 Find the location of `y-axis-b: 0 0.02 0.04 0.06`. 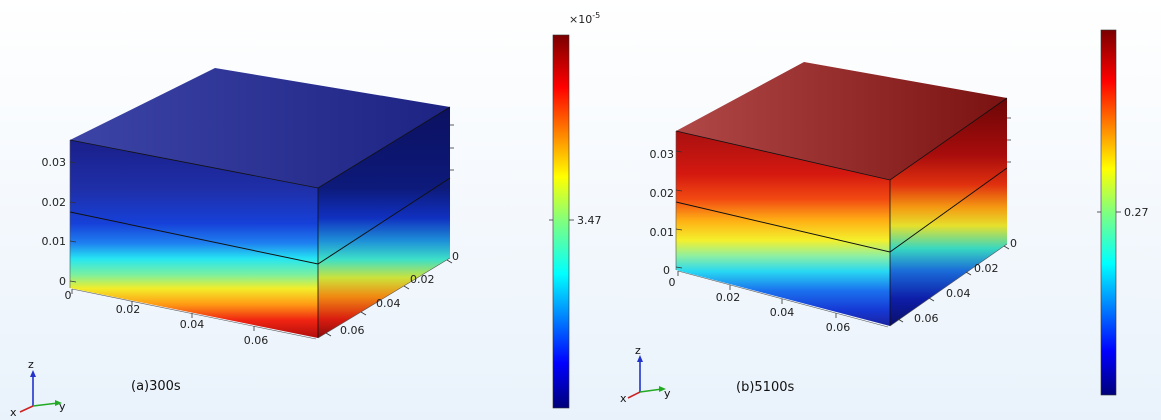

y-axis-b: 0 0.02 0.04 0.06 is located at coordinates (953, 222).